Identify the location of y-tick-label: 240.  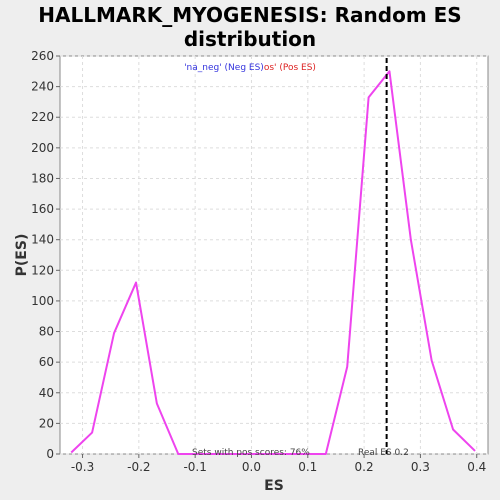
(42, 87).